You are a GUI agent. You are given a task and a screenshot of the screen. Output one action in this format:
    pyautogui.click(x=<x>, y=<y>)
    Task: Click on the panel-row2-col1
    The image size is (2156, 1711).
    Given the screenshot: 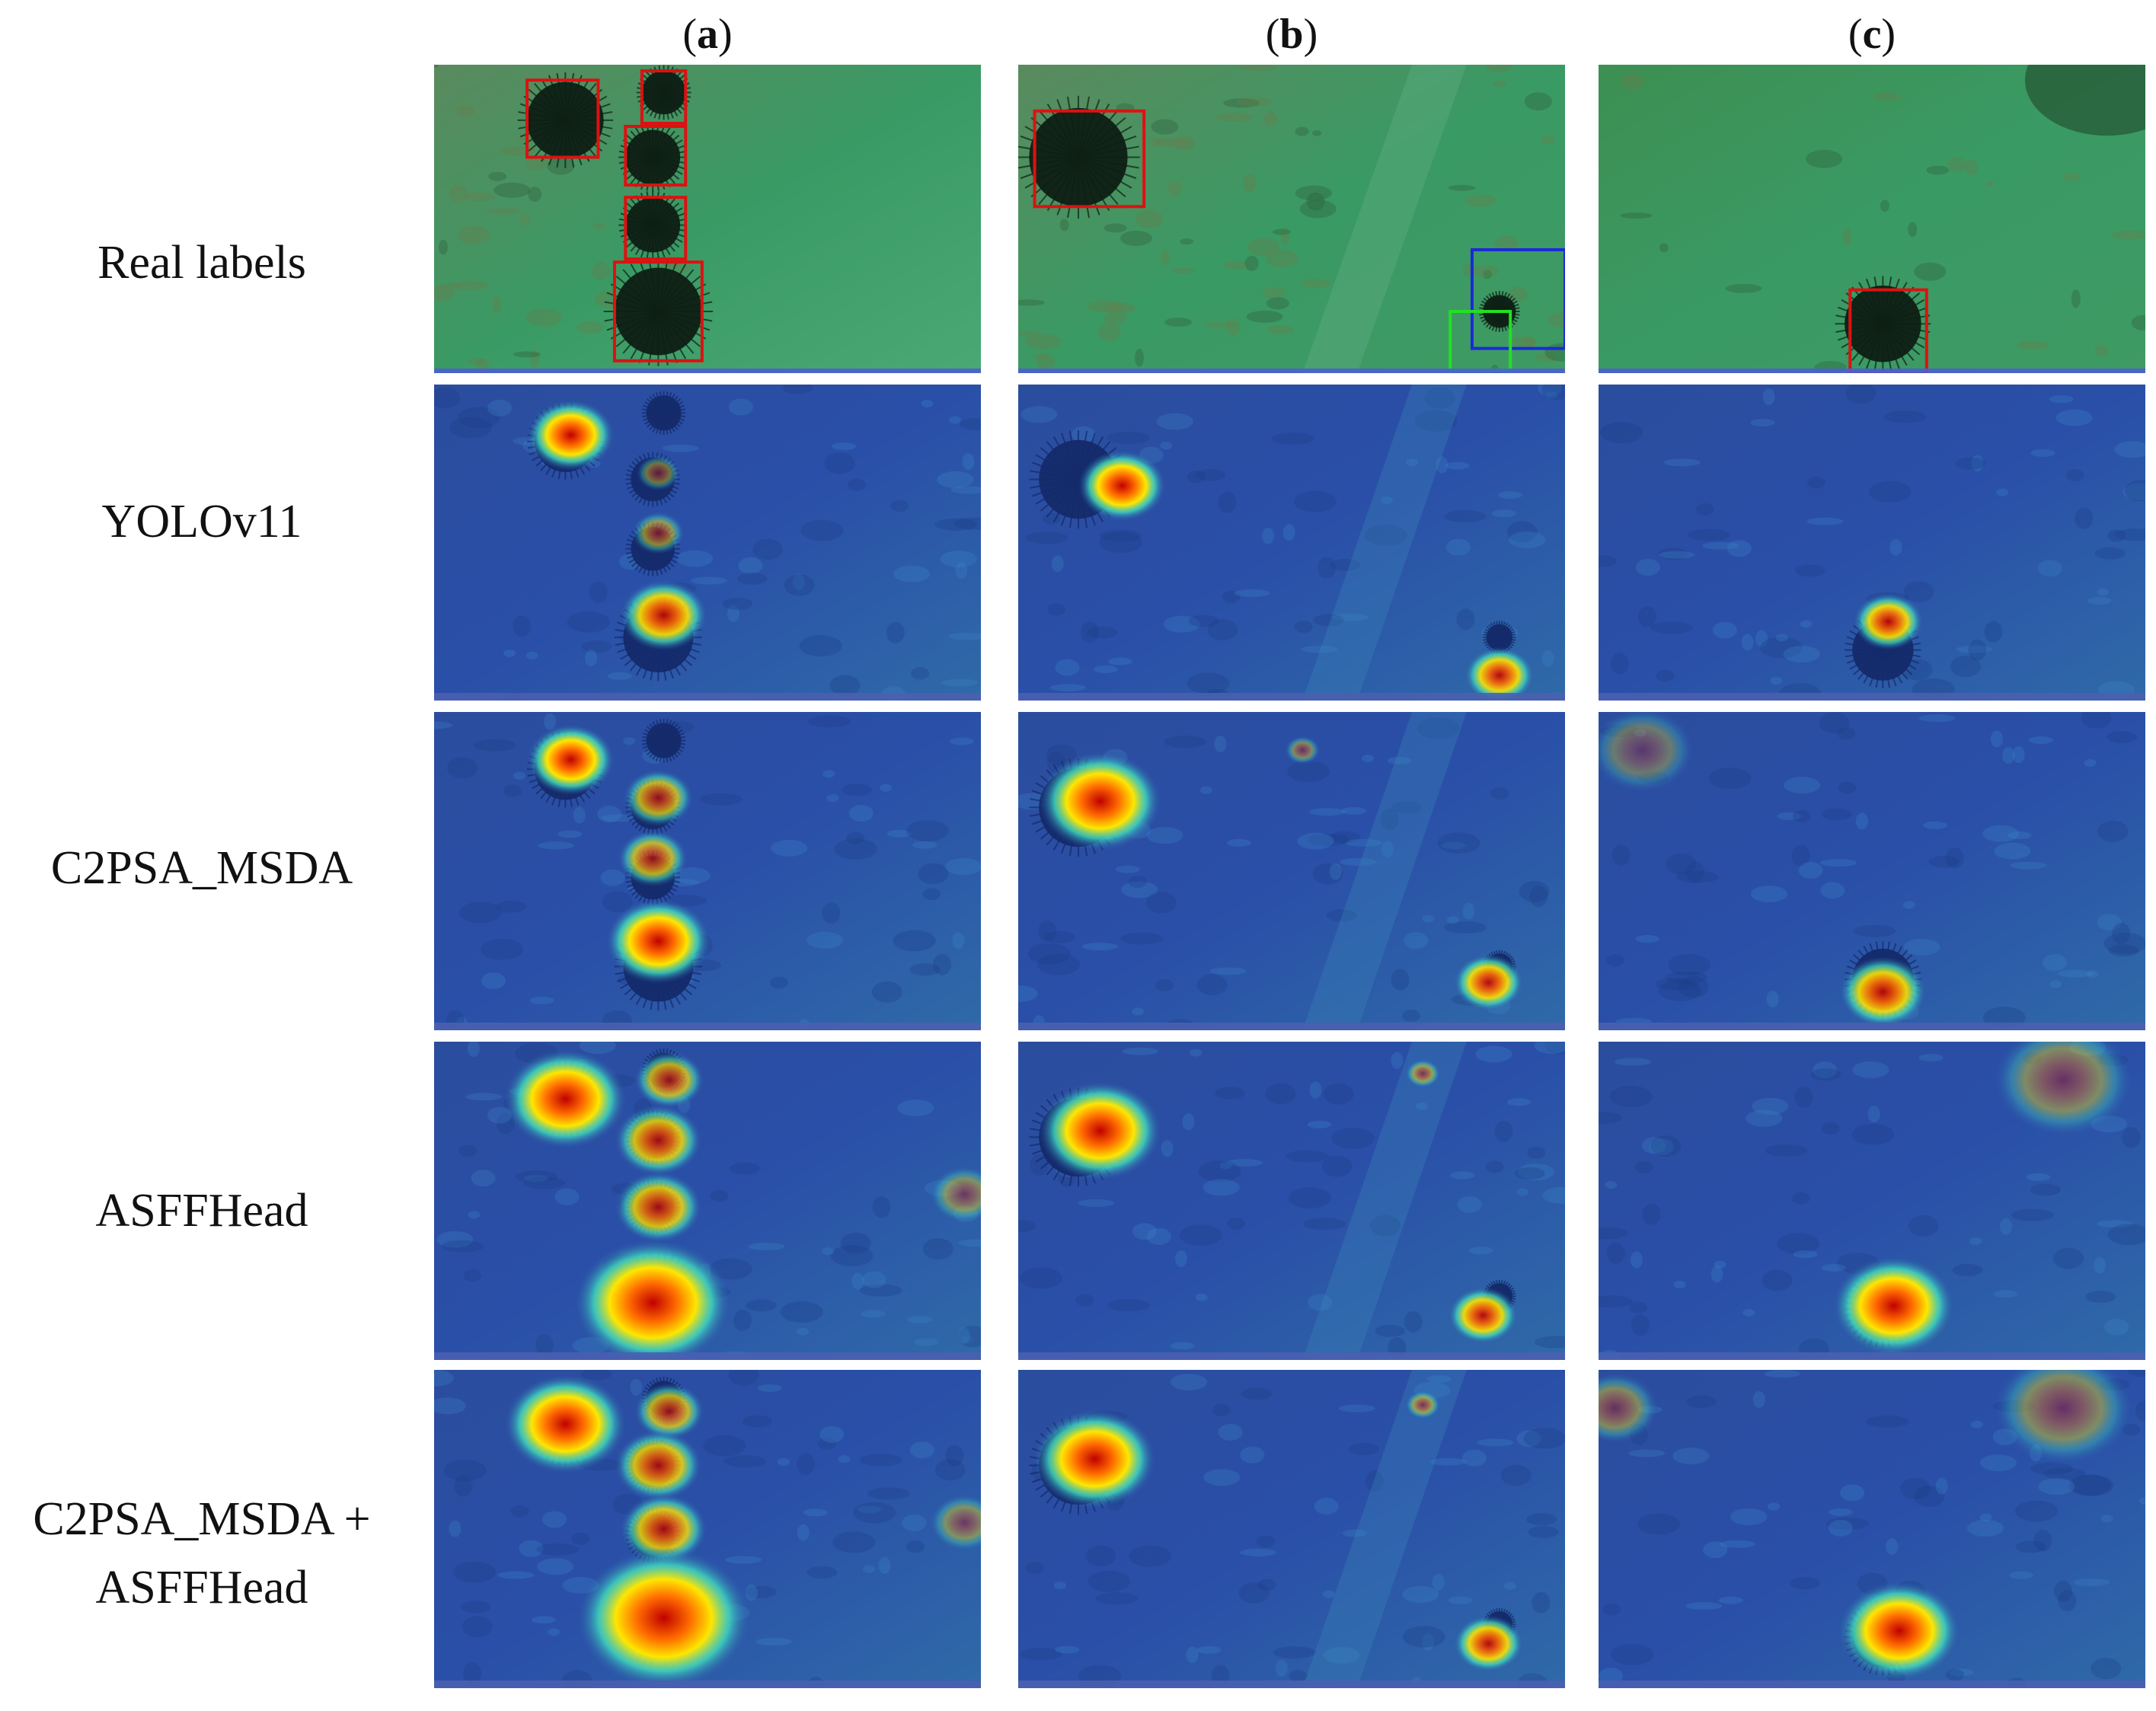 What is the action you would take?
    pyautogui.click(x=1291, y=871)
    